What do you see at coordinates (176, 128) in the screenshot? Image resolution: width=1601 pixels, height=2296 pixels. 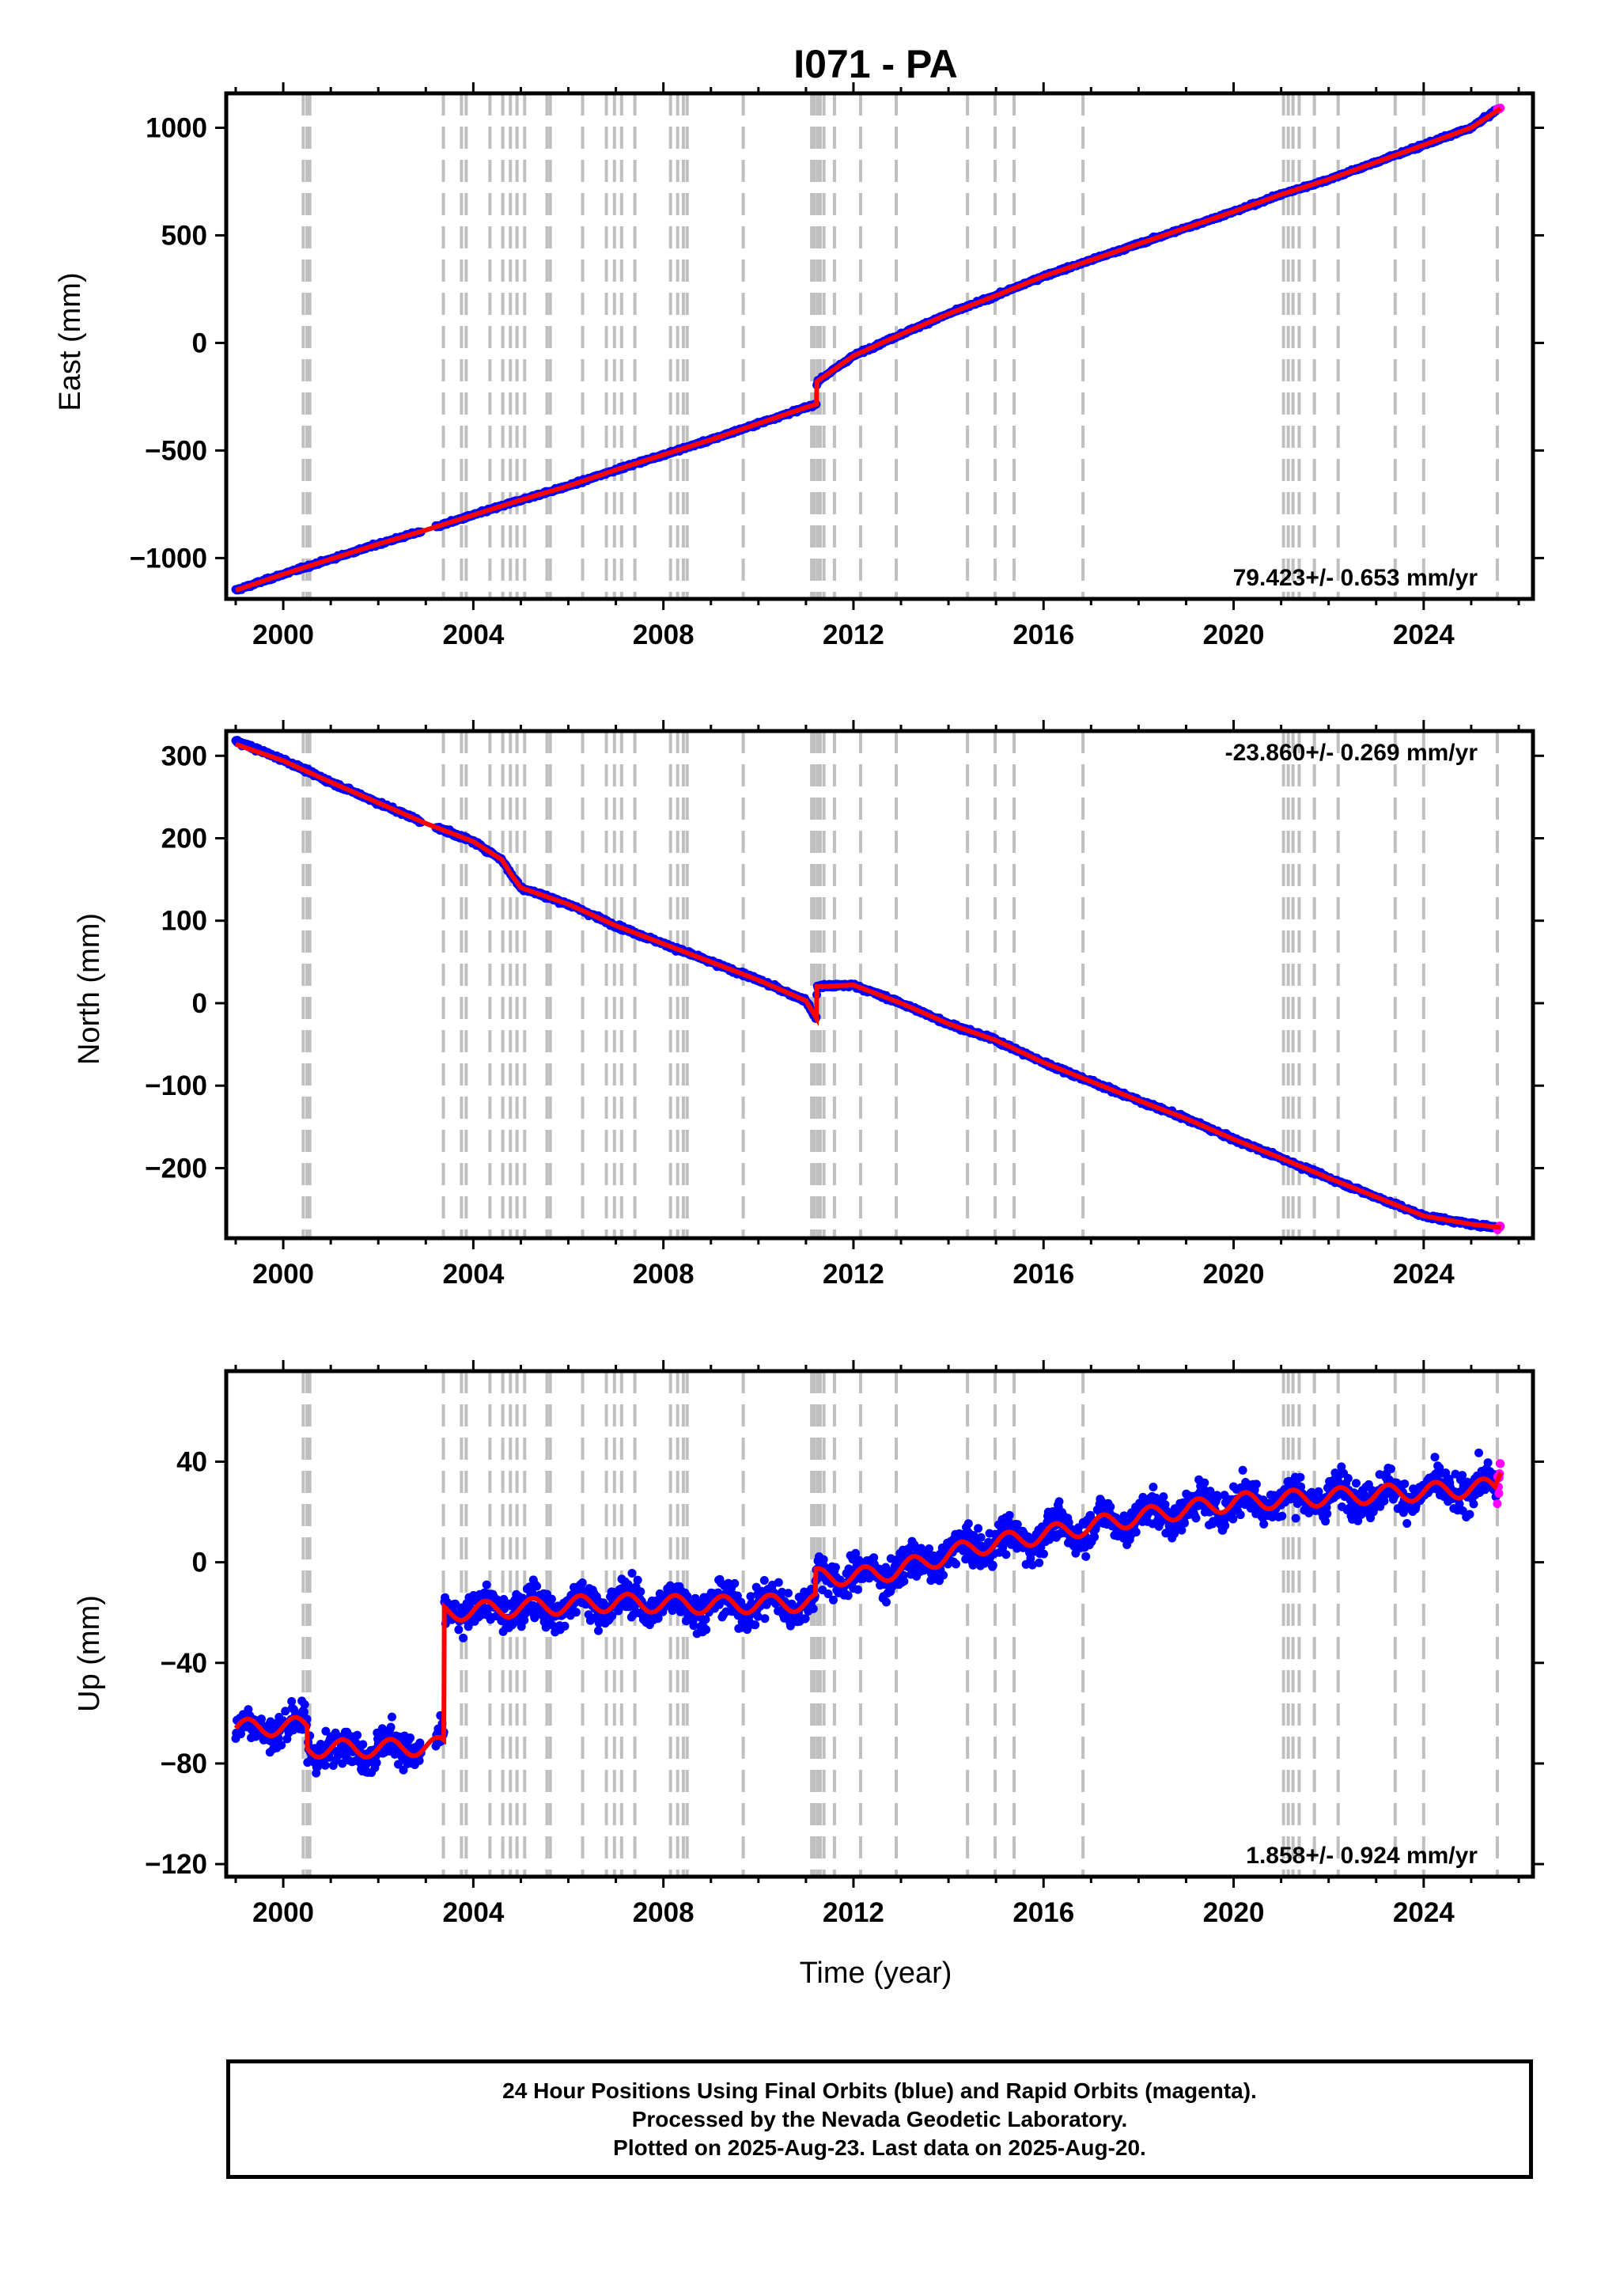 I see `y-tick-label: 1000` at bounding box center [176, 128].